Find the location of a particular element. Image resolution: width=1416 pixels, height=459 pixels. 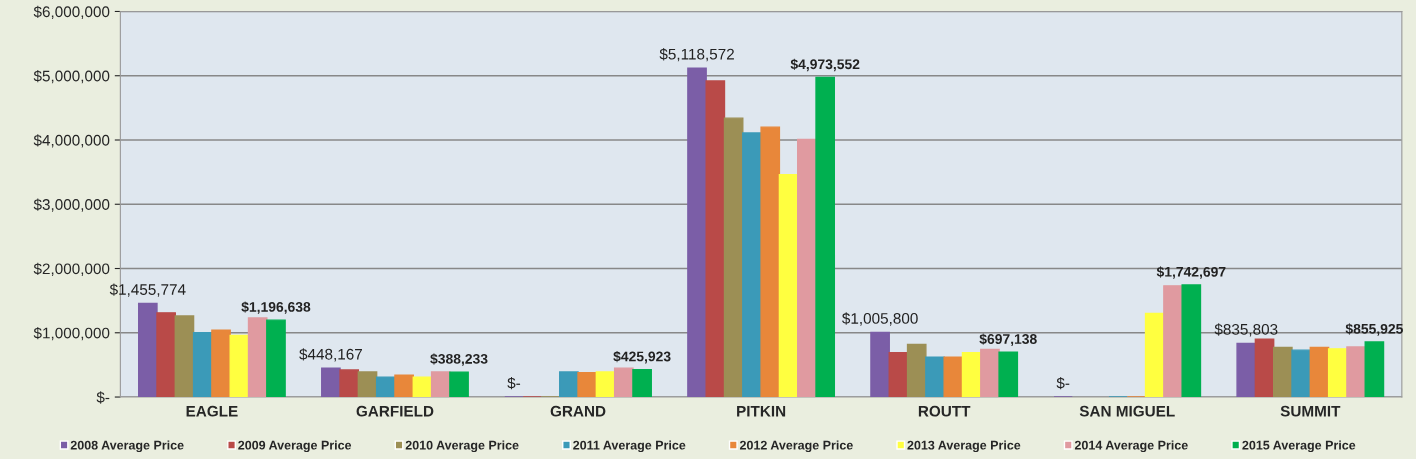

x-tick-label: GRAND is located at coordinates (578, 411).